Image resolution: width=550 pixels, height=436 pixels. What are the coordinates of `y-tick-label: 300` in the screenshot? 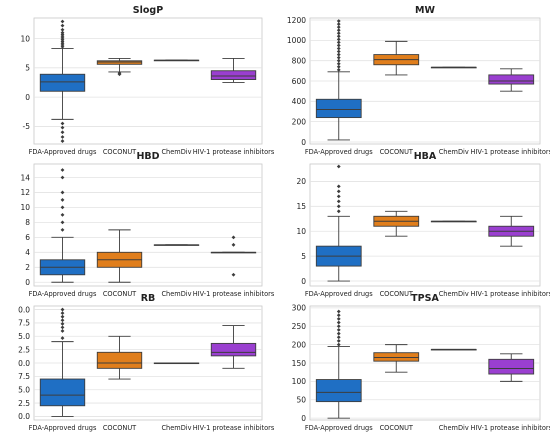 It's located at (299, 308).